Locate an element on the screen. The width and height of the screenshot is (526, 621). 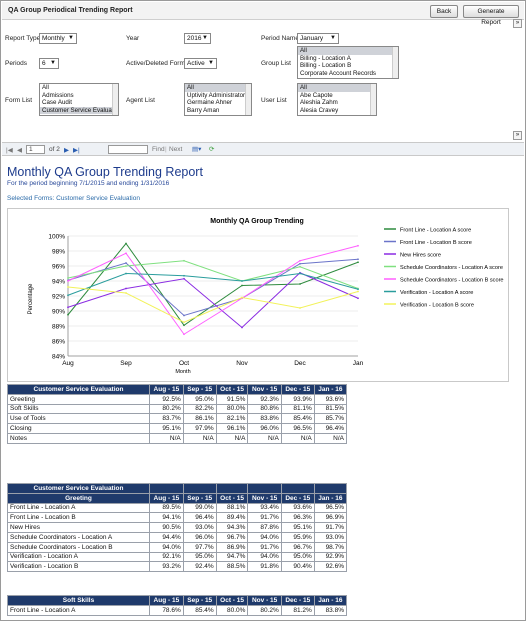
month-header: Dec - 15 is located at coordinates (297, 600).